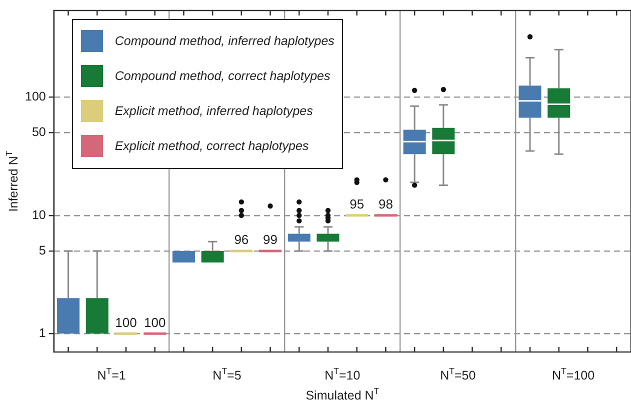  I want to click on text: 96, so click(241, 240).